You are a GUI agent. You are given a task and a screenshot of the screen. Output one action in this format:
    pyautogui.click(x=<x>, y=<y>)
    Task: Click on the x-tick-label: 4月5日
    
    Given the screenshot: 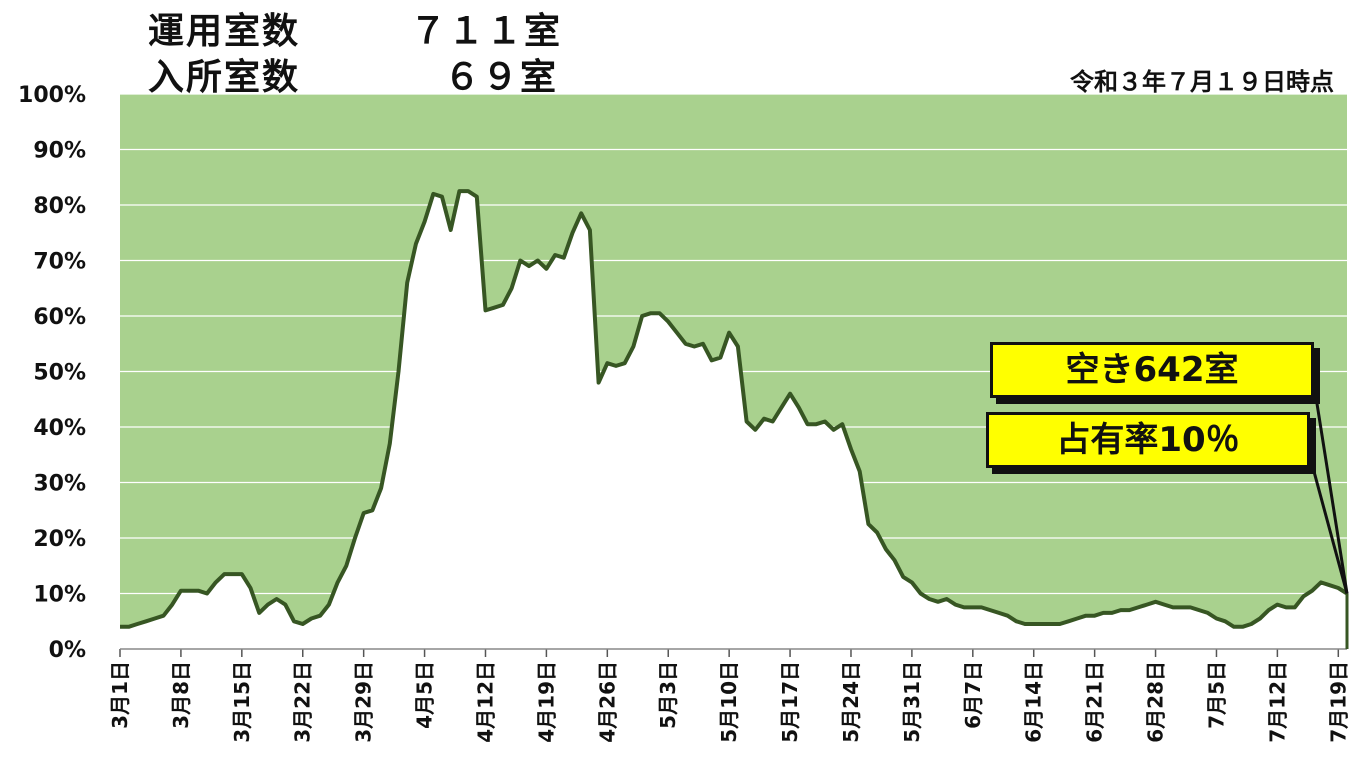 What is the action you would take?
    pyautogui.click(x=425, y=695)
    